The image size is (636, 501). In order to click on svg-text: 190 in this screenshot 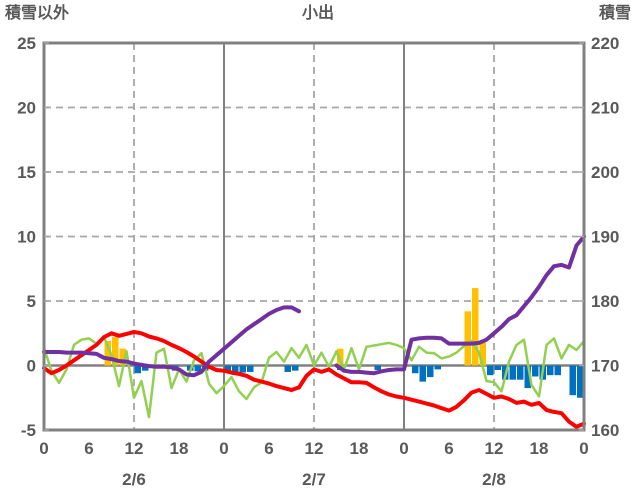, I will do `click(605, 237)`.